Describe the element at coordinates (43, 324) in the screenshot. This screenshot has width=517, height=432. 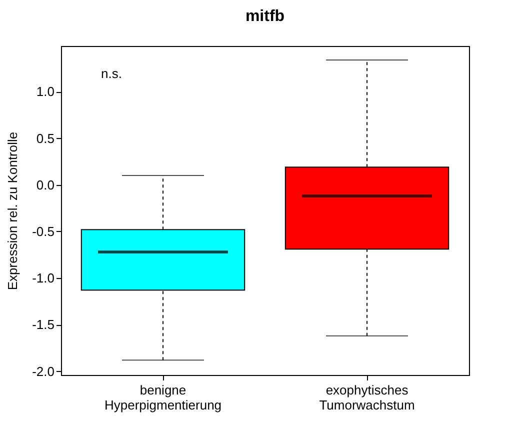
I see `y-tick-label: -1.5` at that location.